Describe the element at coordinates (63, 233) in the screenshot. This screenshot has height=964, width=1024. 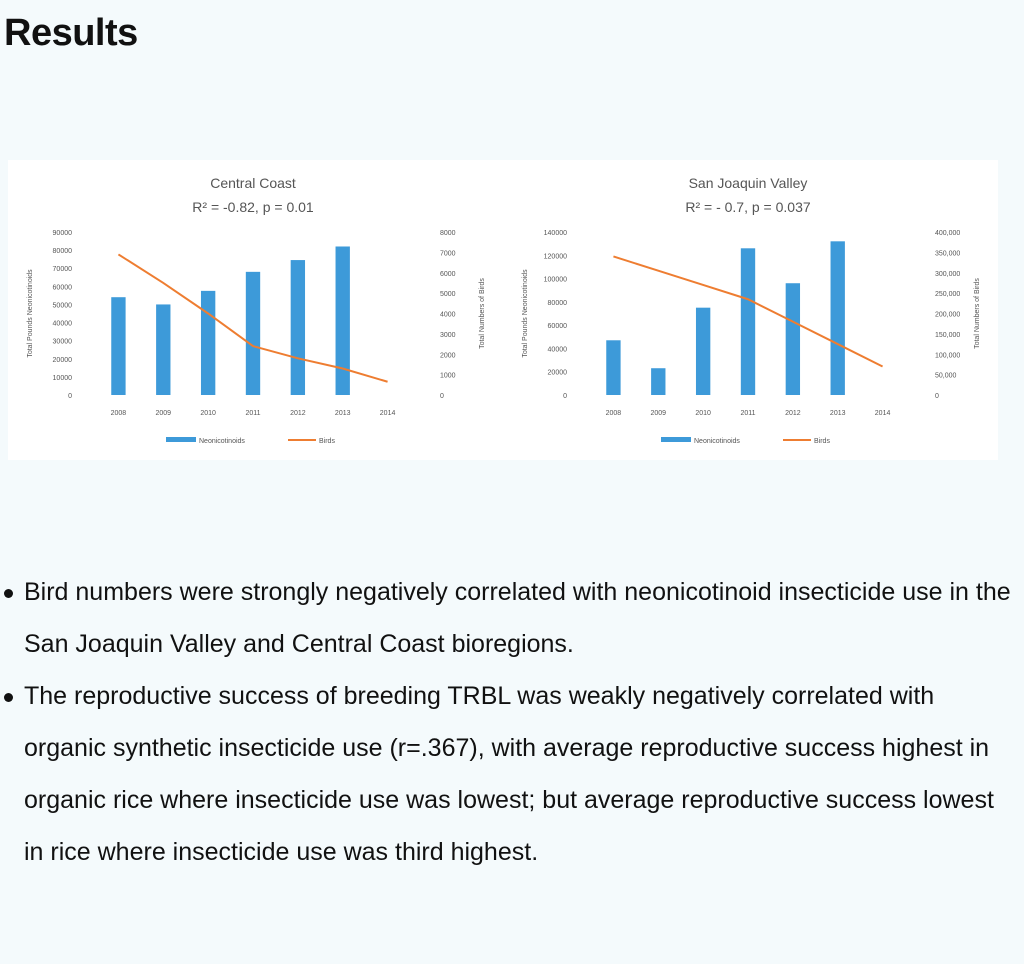
I see `y-tick-label: 90000` at that location.